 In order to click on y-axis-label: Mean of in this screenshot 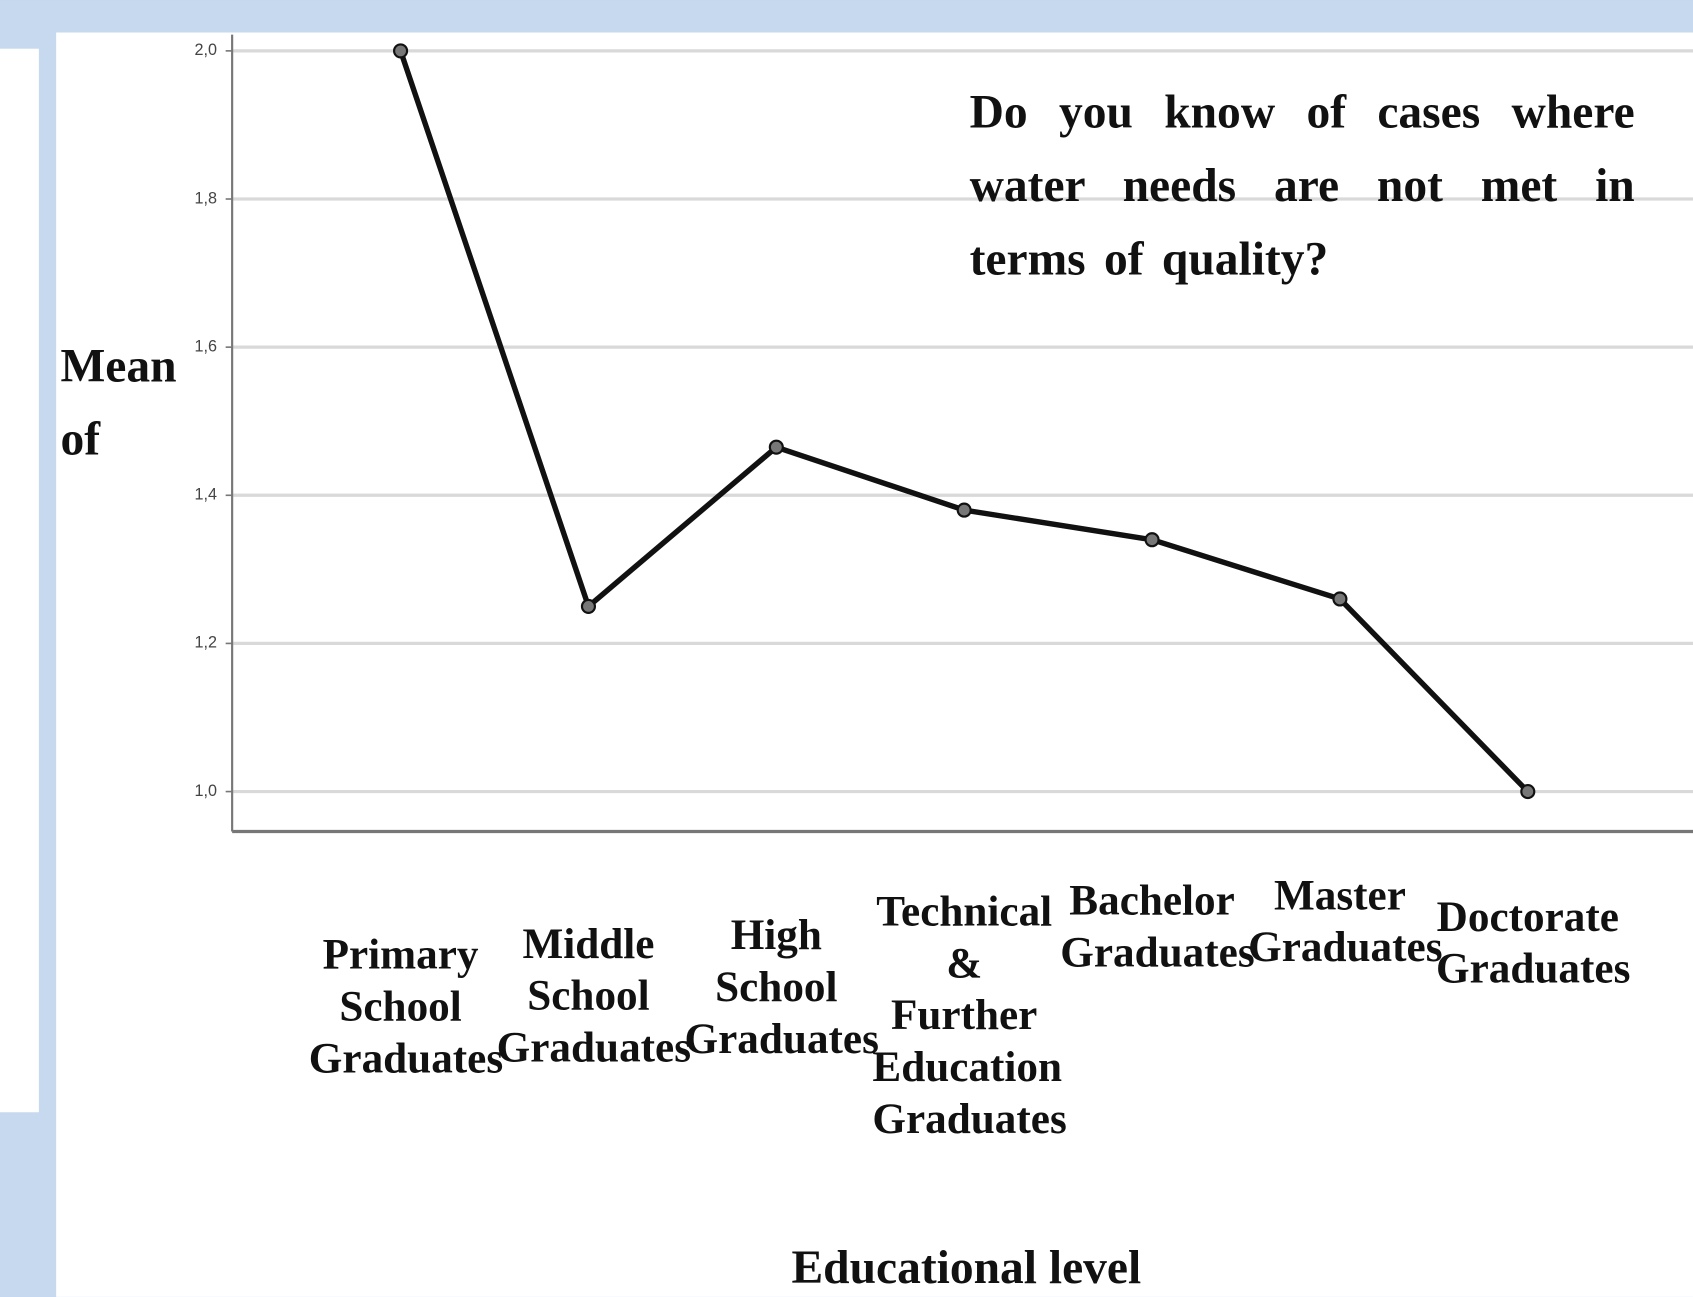, I will do `click(118, 402)`.